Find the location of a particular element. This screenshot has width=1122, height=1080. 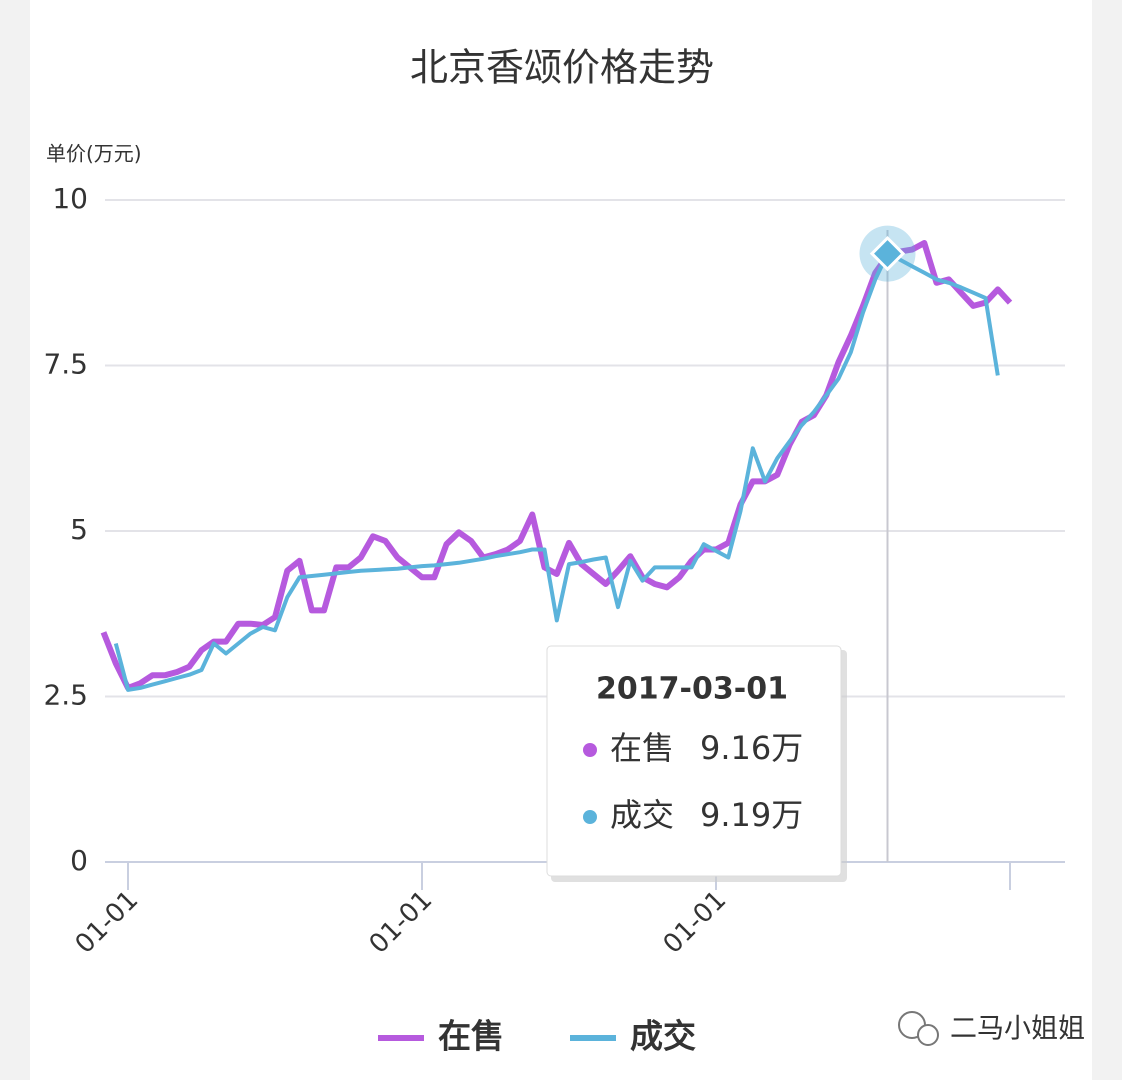

tooltip-name: 在售 is located at coordinates (642, 748).